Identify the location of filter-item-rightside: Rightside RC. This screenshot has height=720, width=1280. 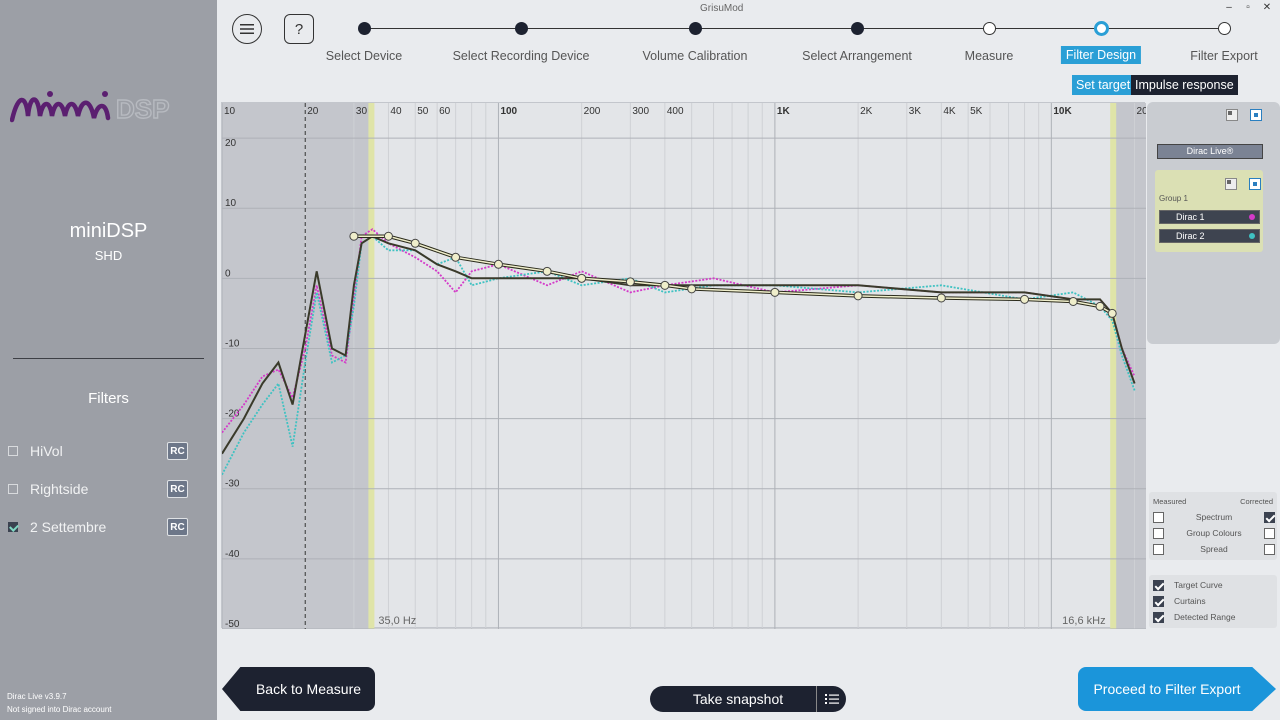
(98, 489).